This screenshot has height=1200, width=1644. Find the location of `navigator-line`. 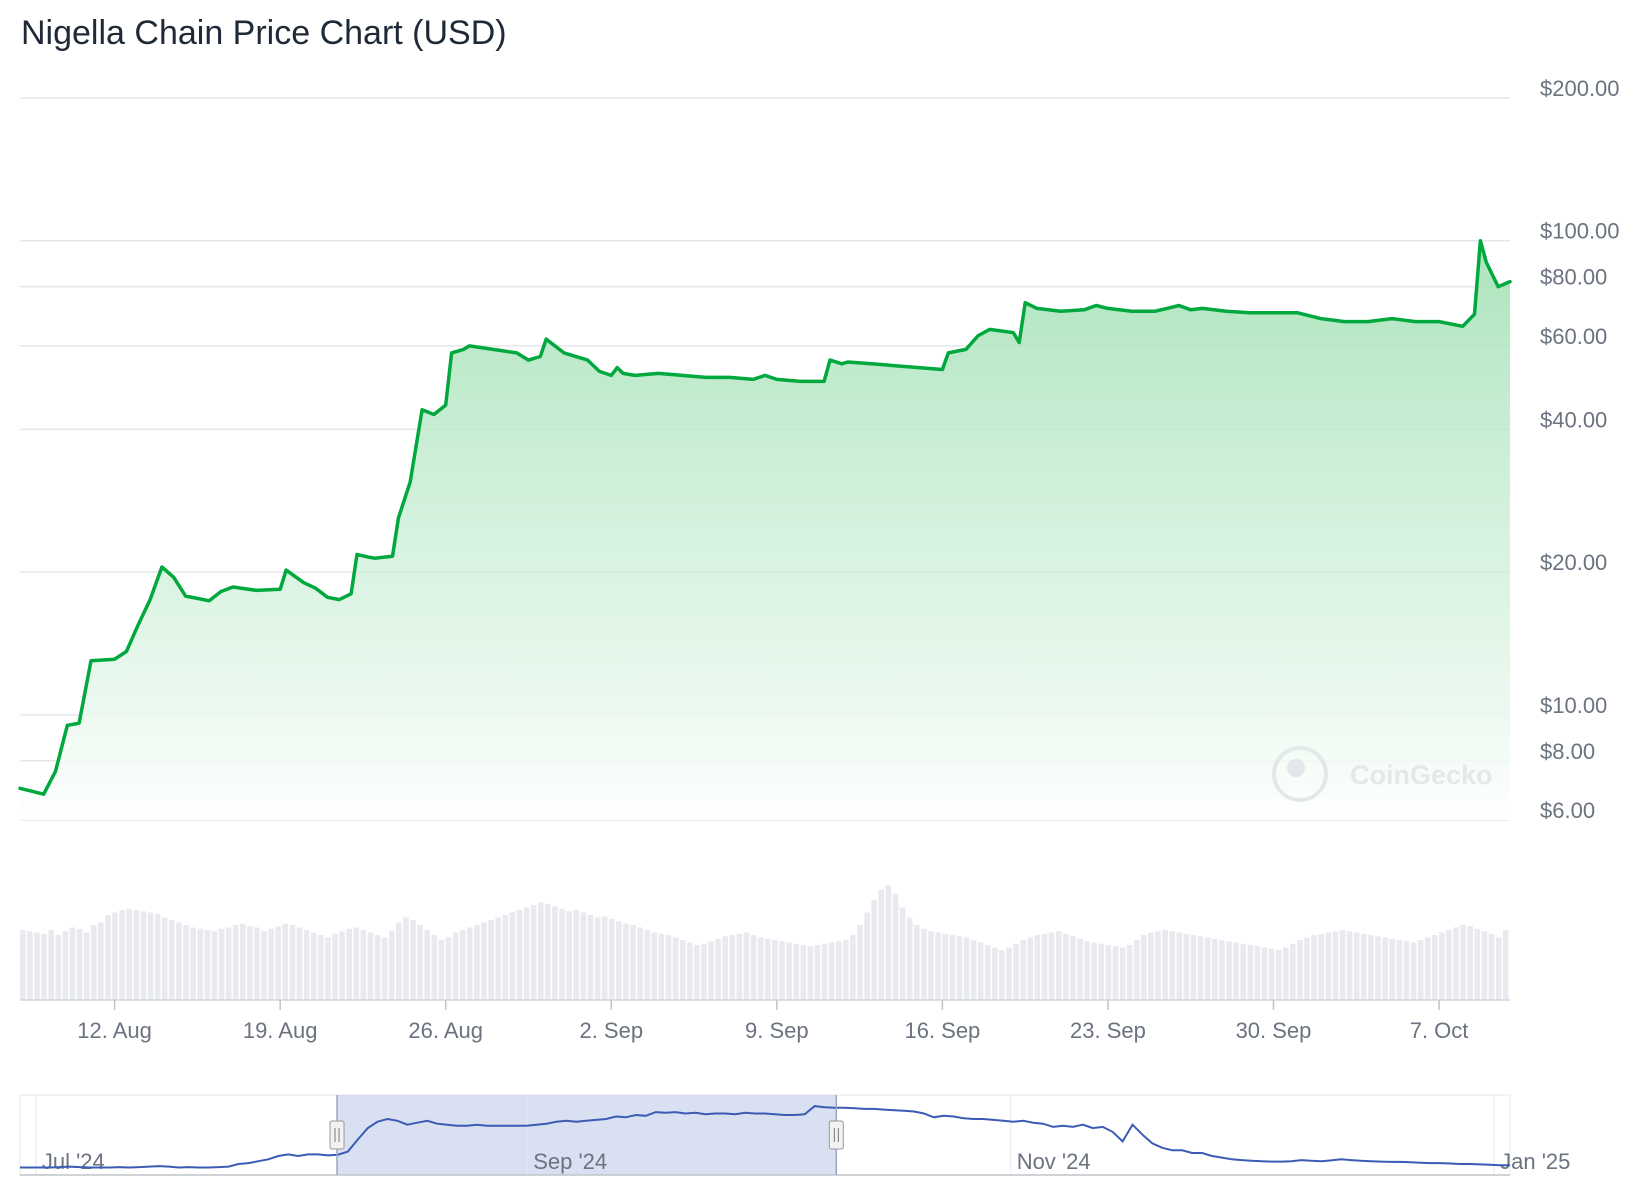

navigator-line is located at coordinates (765, 1137).